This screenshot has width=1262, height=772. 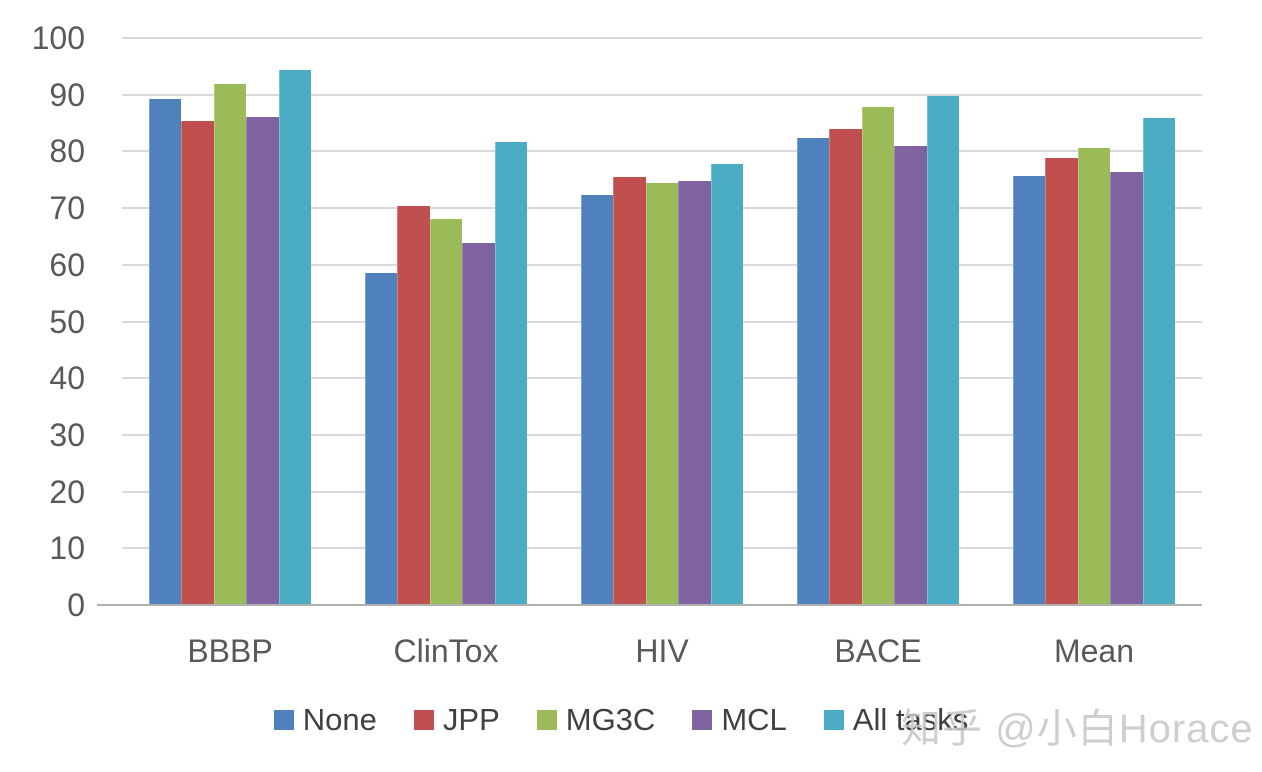 I want to click on legend-item-jpp: JPP, so click(x=456, y=720).